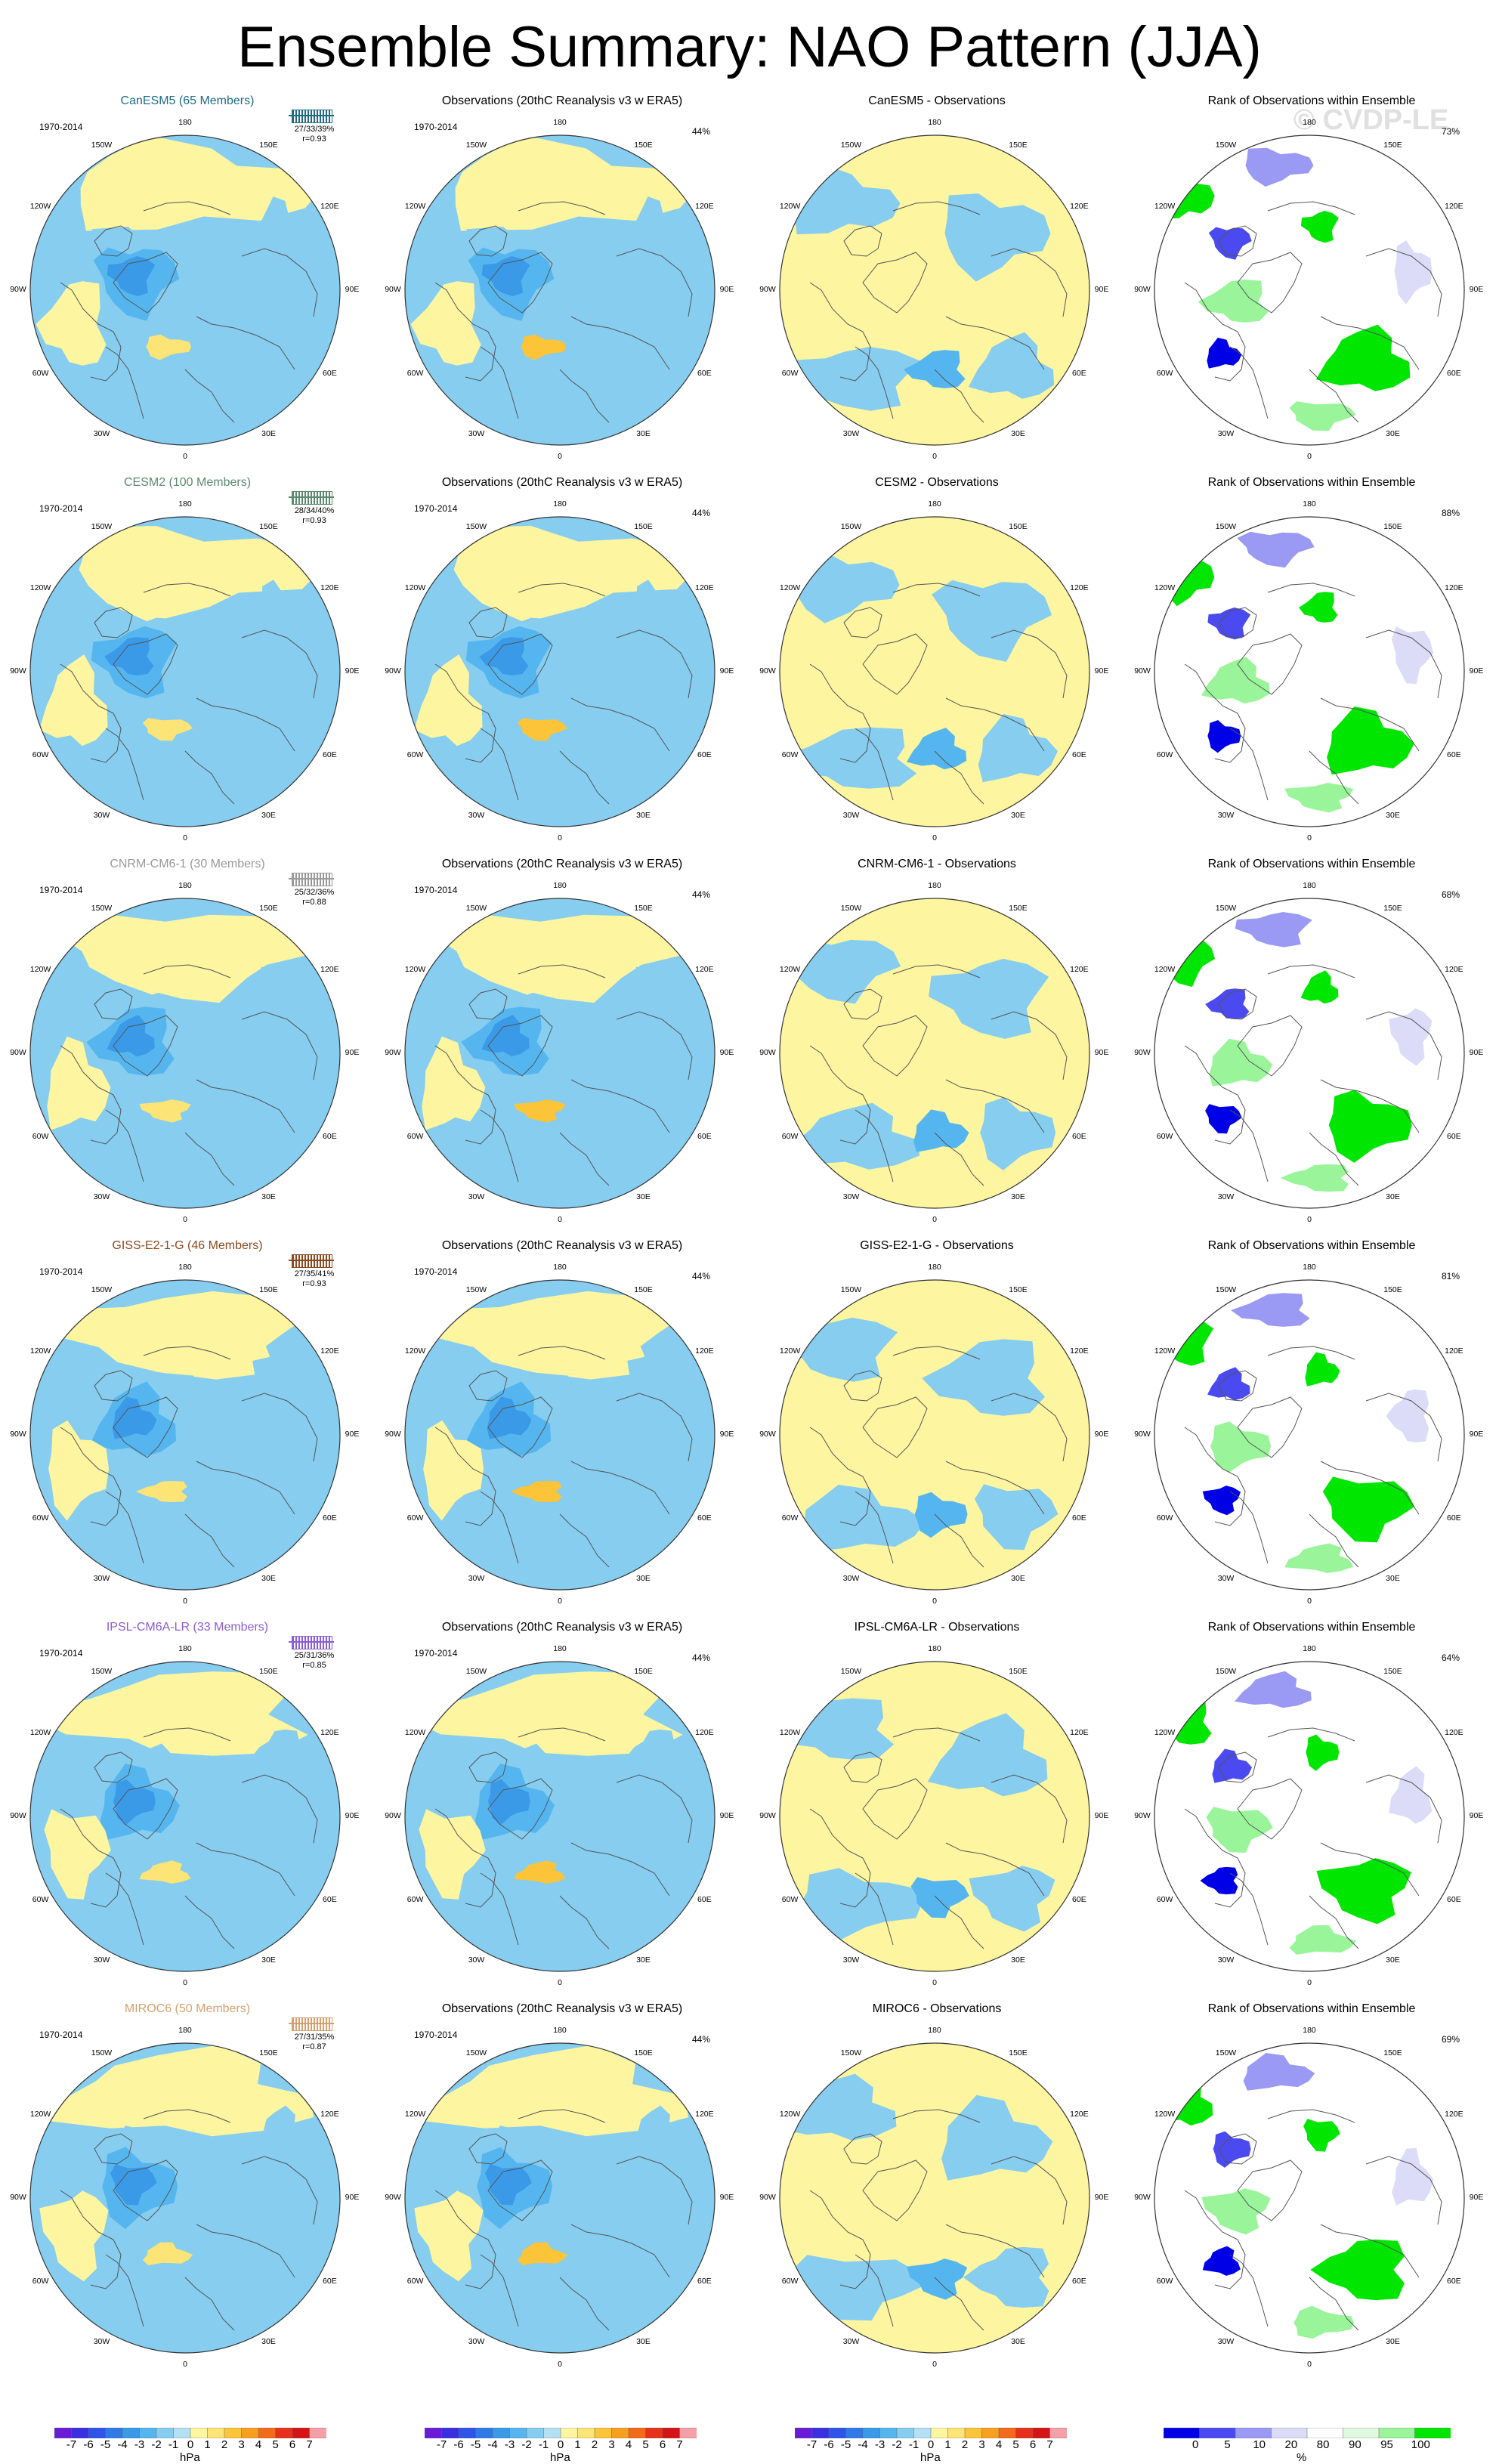  Describe the element at coordinates (937, 864) in the screenshot. I see `difference-title: CNRM-CM6-1 - Observations` at that location.